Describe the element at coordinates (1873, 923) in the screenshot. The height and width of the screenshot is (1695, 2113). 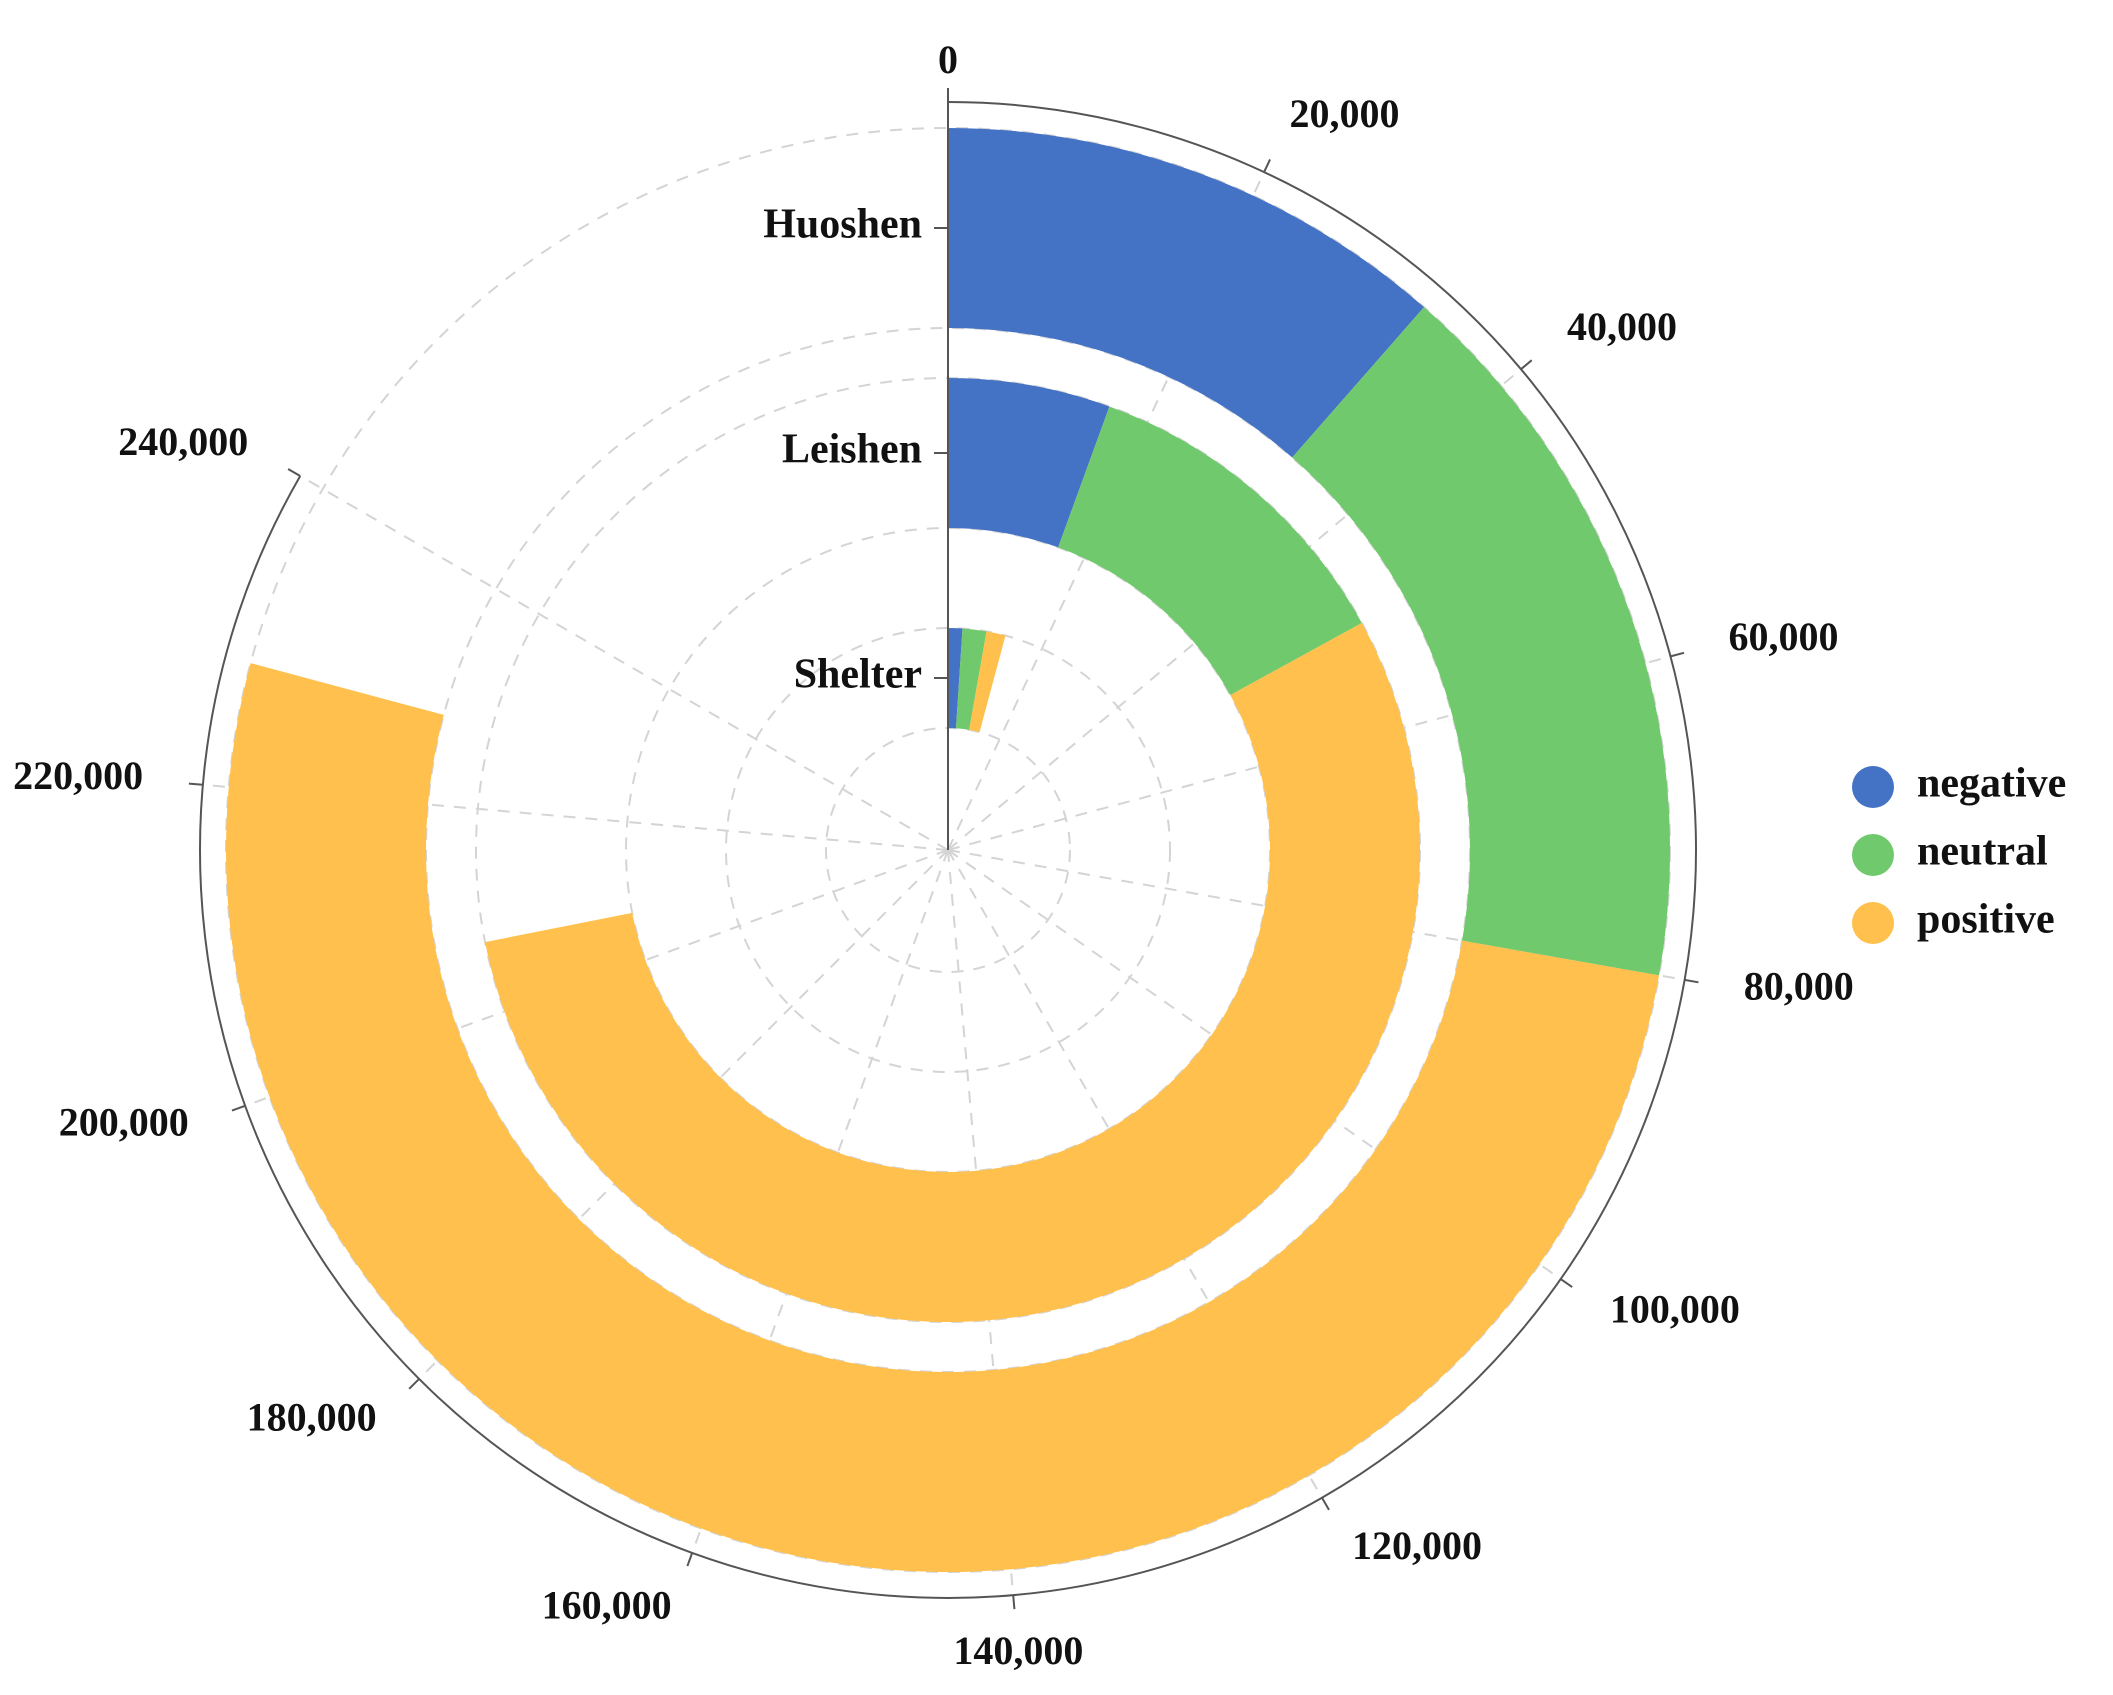
I see `legend-marker-positive` at that location.